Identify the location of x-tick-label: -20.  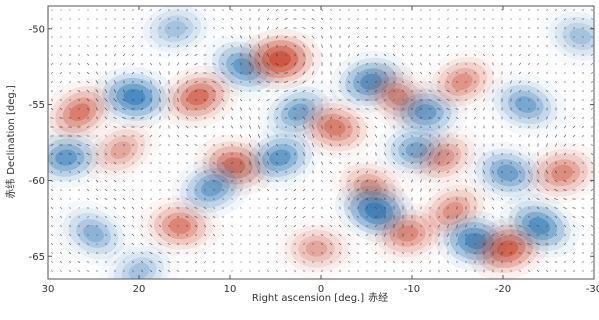
(503, 289).